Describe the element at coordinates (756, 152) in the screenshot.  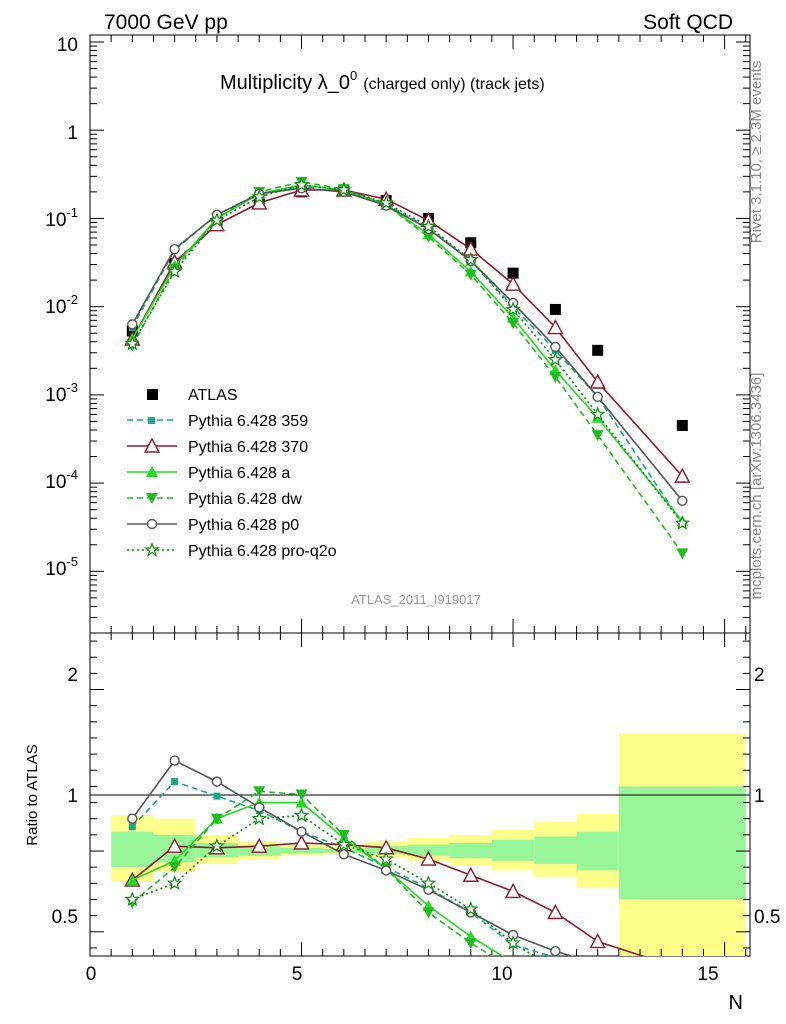
I see `rivet-label: Rivet 3.1.10, ≥ 2.3M events` at that location.